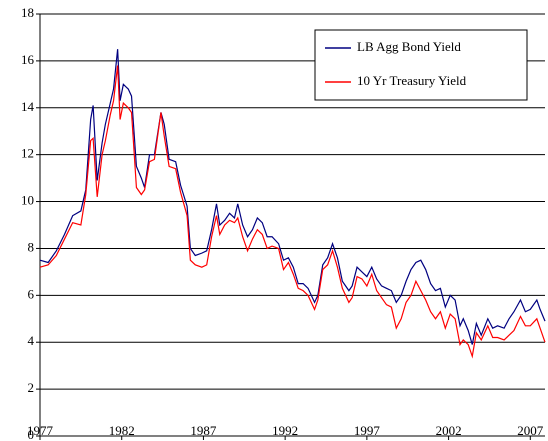  What do you see at coordinates (28, 59) in the screenshot?
I see `y-tick-label: 16` at bounding box center [28, 59].